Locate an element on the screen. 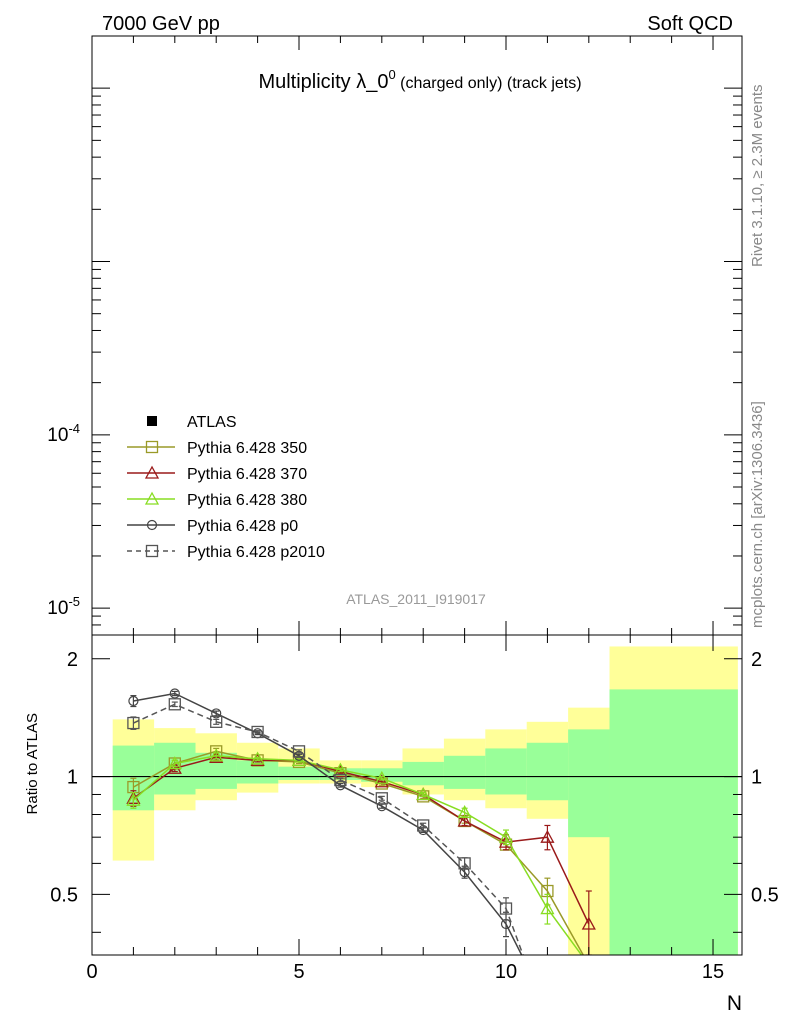 This screenshot has width=786, height=1024. legend-label: Pythia 6.428 350 is located at coordinates (247, 448).